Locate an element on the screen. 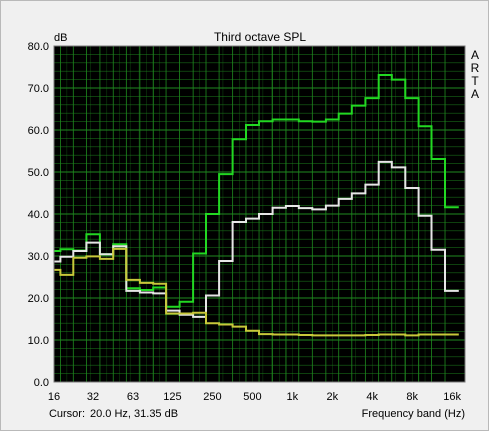  x-tick-label: 1k is located at coordinates (293, 397).